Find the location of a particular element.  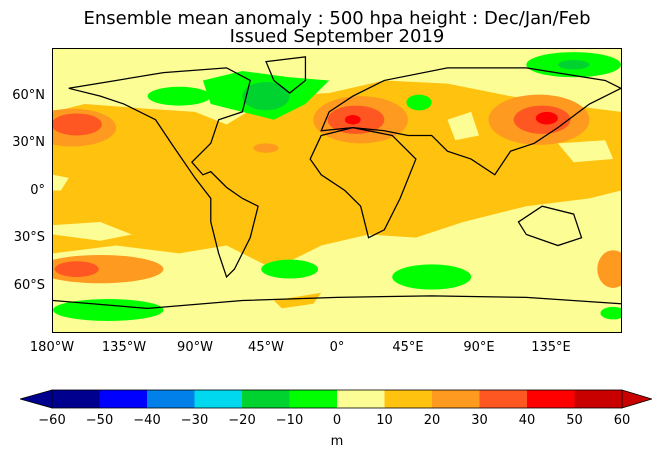

lat-tick: 60°S is located at coordinates (29, 285).